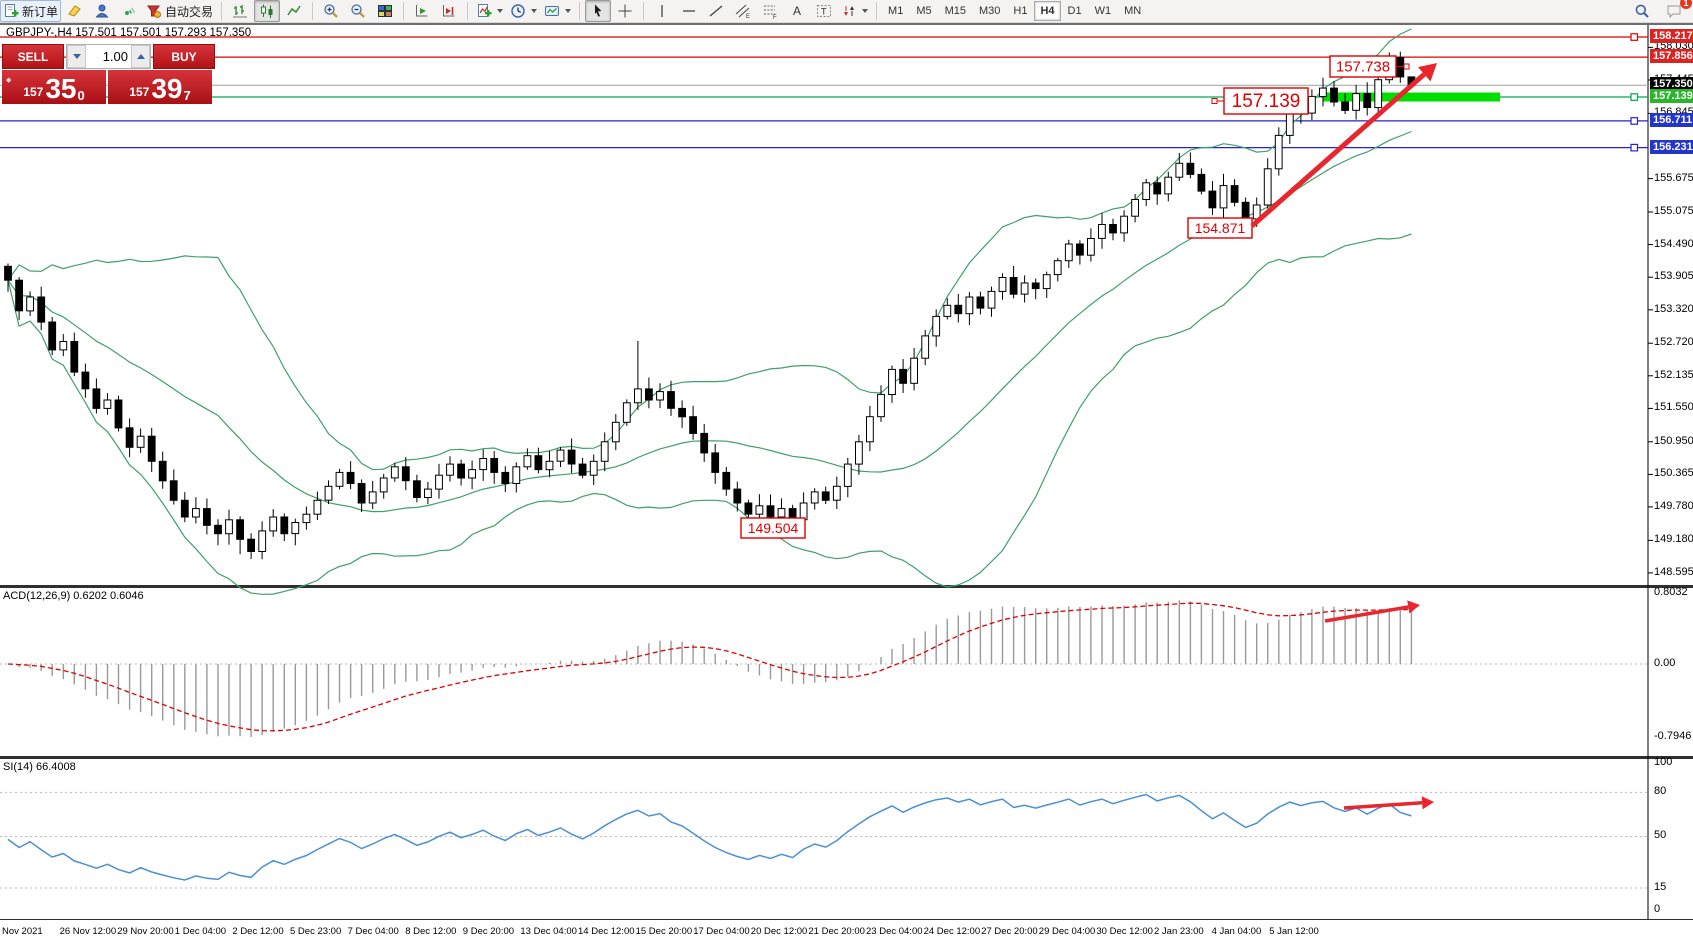  Describe the element at coordinates (1047, 11) in the screenshot. I see `timeframe-H4: H4` at that location.